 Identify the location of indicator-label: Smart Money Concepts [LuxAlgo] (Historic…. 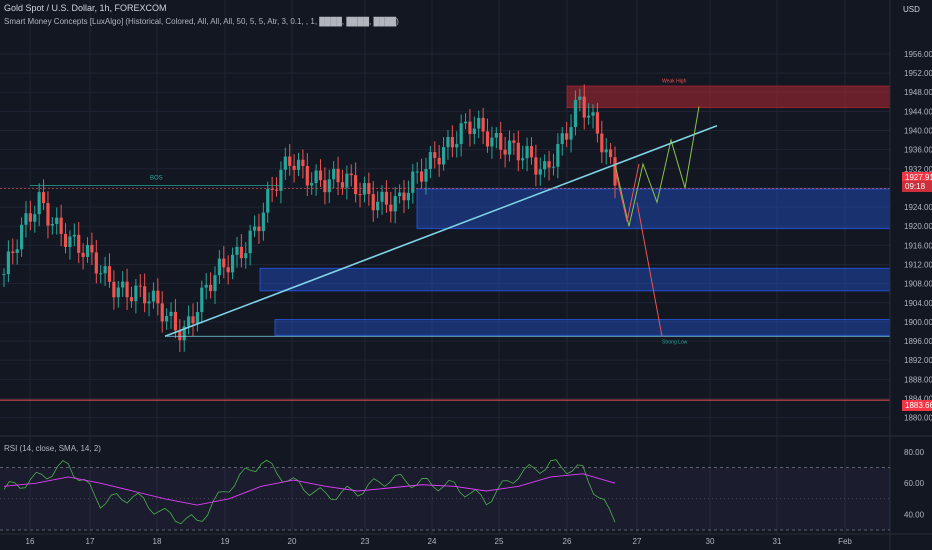
(201, 21).